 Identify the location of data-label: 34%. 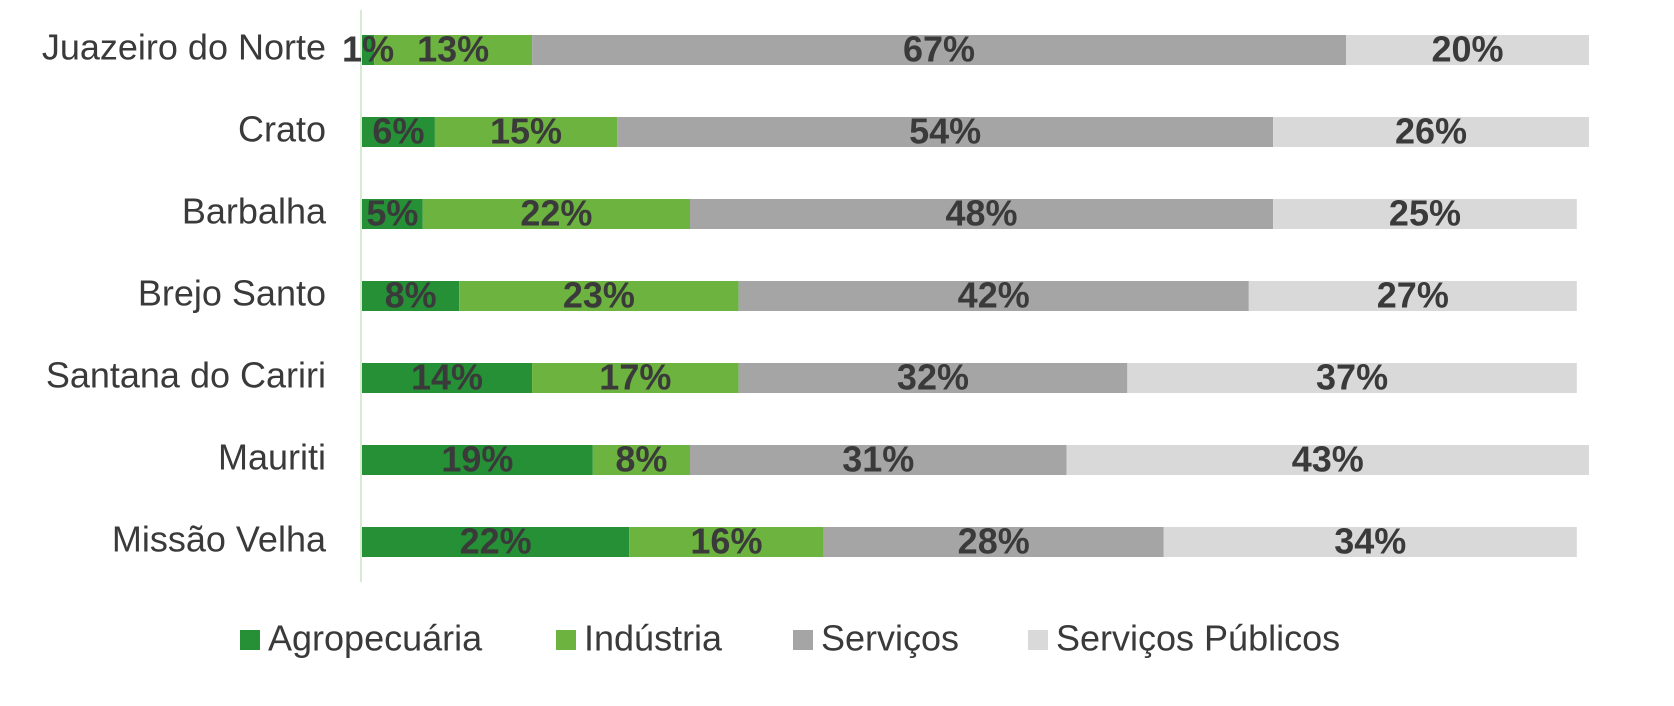
(1370, 541).